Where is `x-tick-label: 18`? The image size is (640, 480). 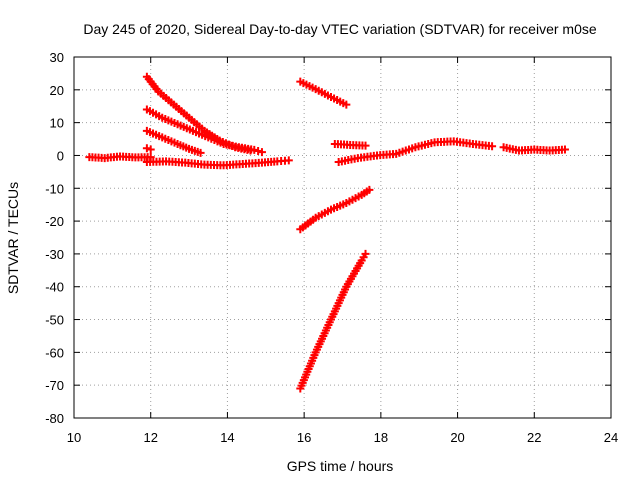 x-tick-label: 18 is located at coordinates (381, 437).